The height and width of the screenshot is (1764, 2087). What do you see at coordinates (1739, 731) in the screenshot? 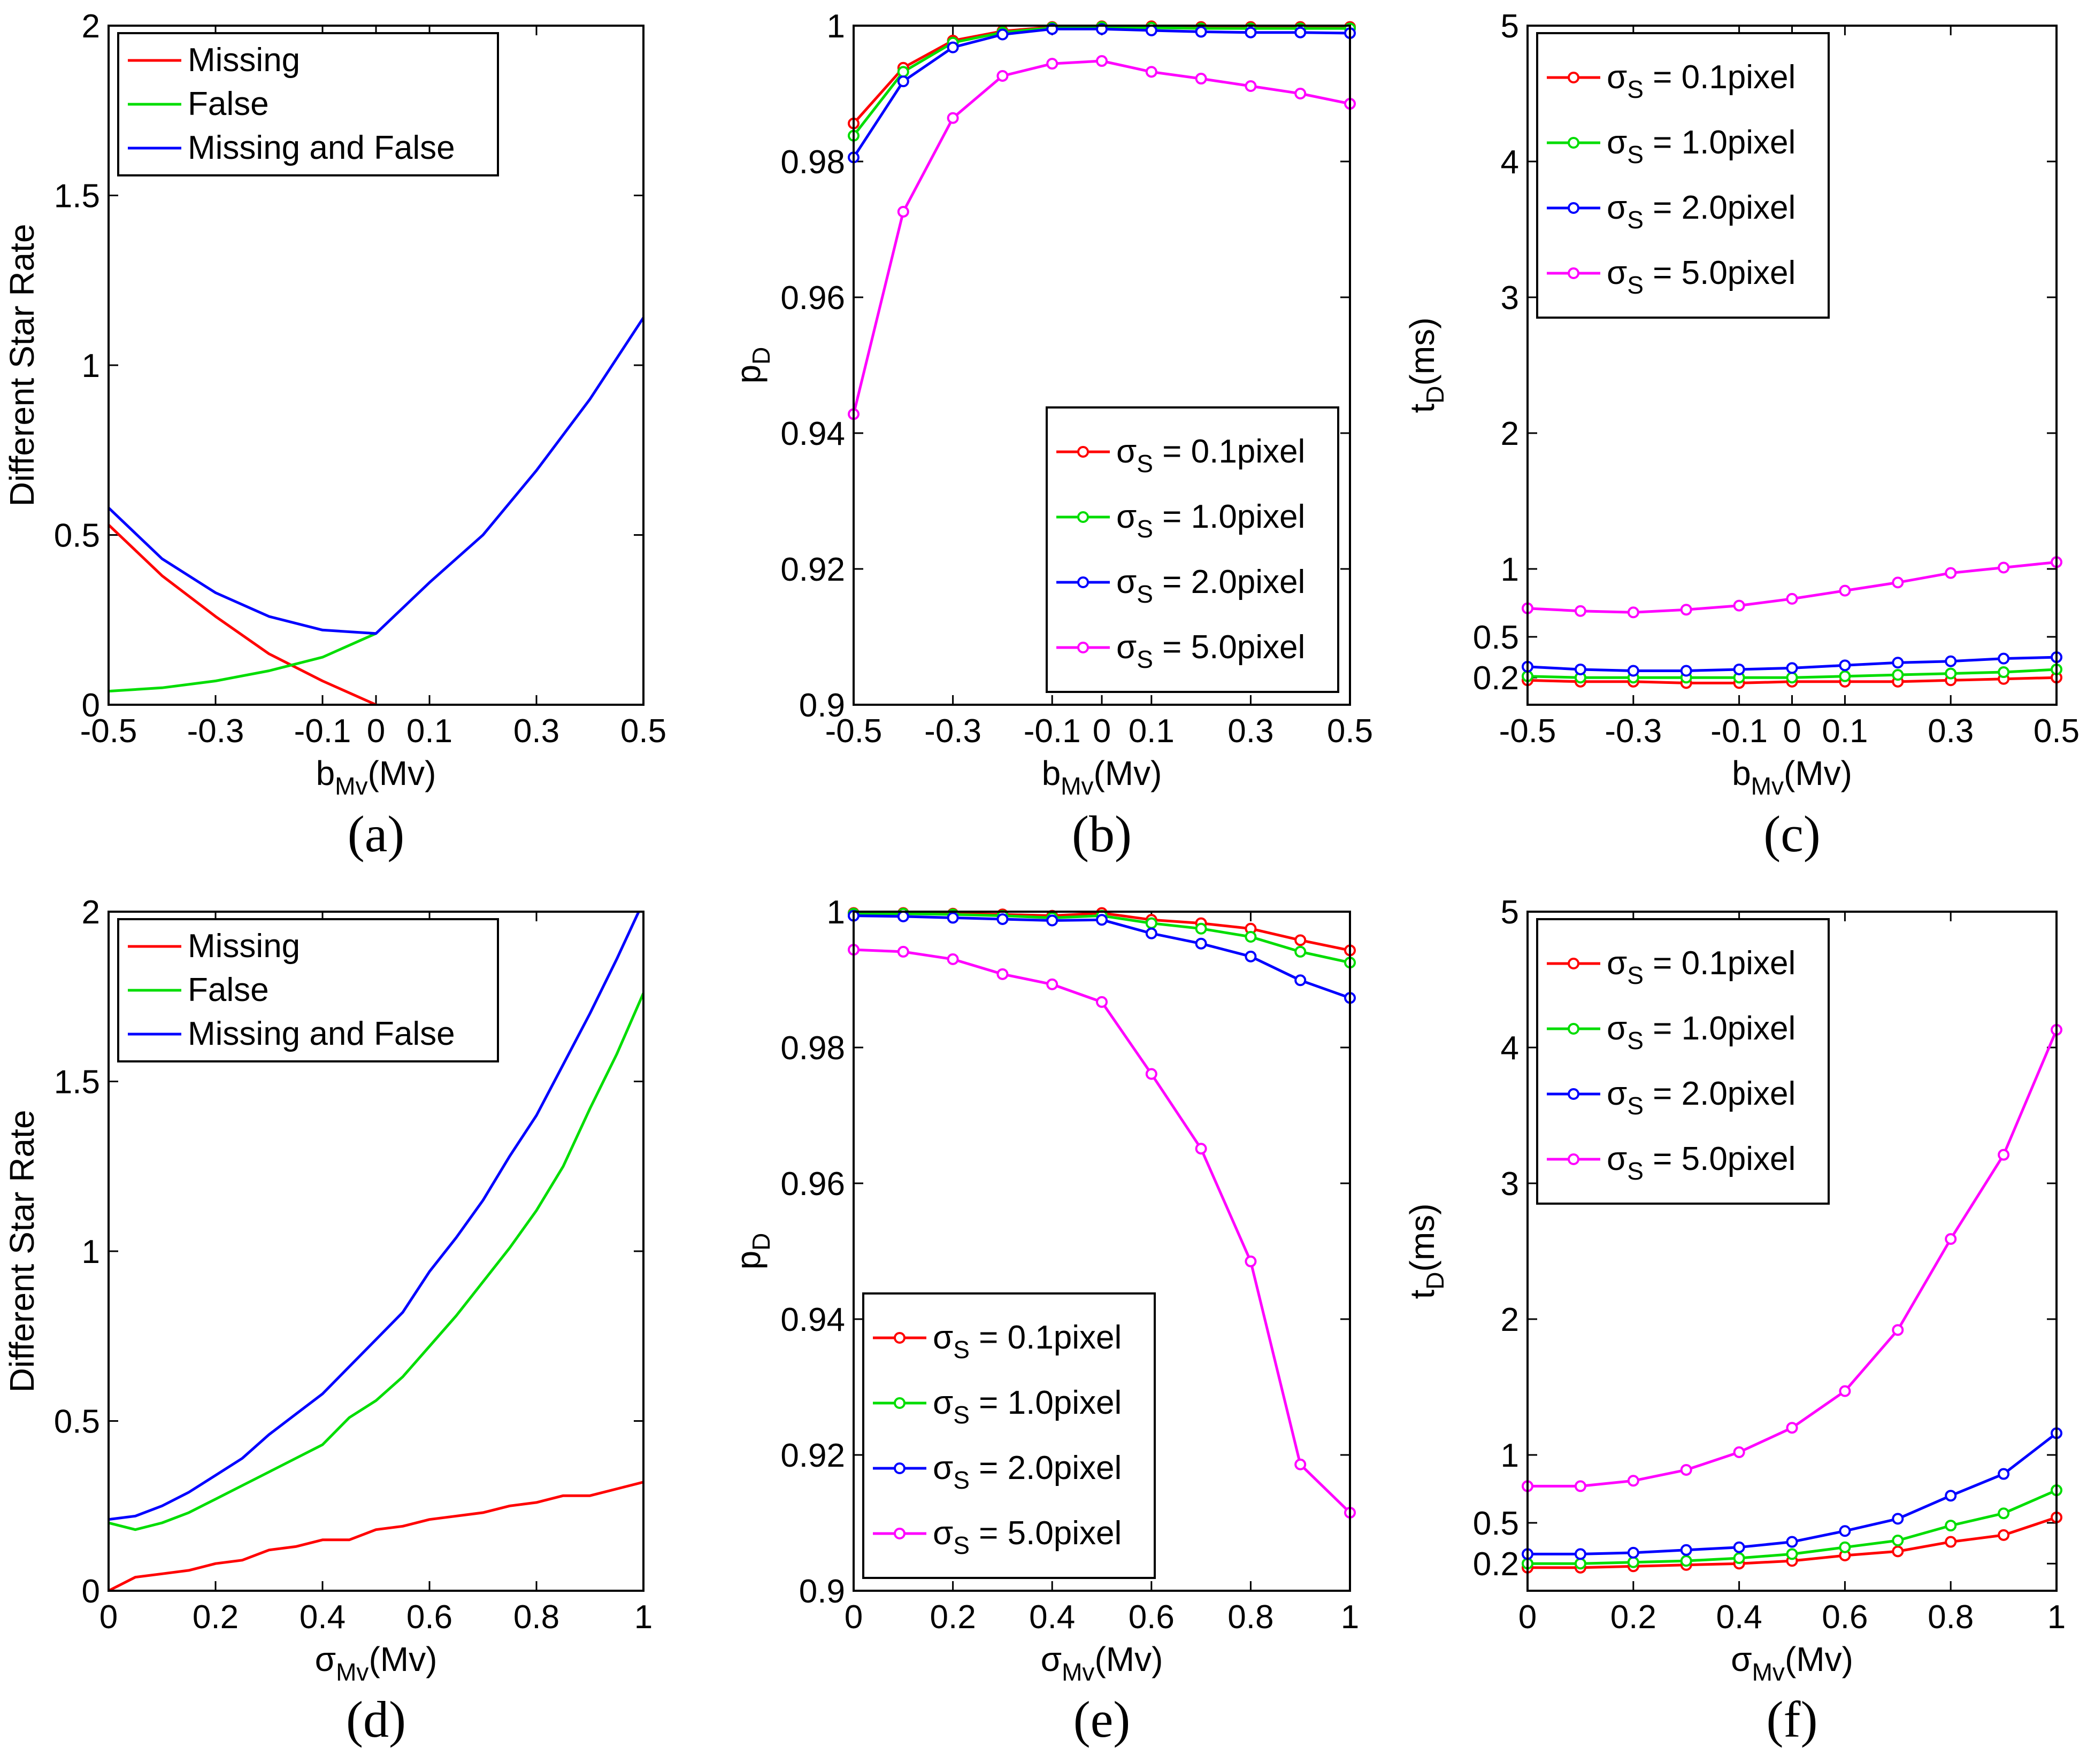
I see `x-tick-label: -0.1` at bounding box center [1739, 731].